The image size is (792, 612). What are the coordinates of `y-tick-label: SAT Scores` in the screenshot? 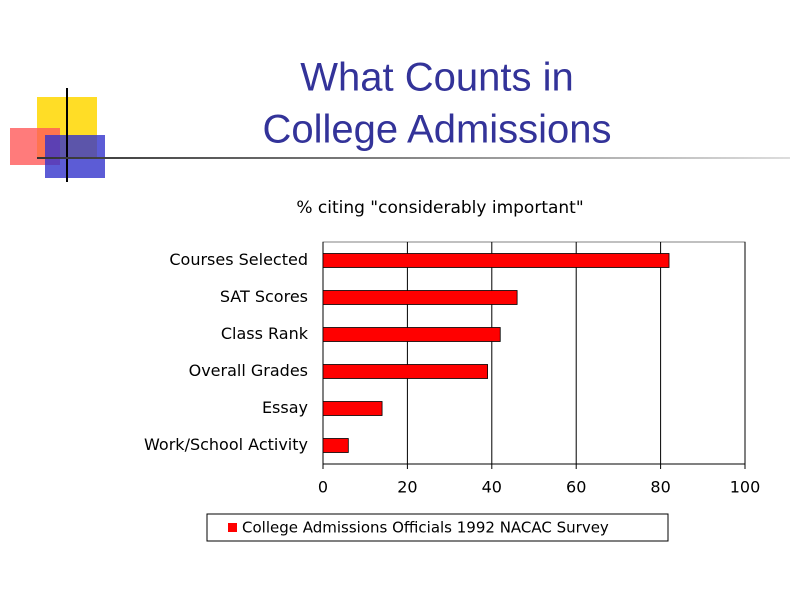 It's located at (264, 296).